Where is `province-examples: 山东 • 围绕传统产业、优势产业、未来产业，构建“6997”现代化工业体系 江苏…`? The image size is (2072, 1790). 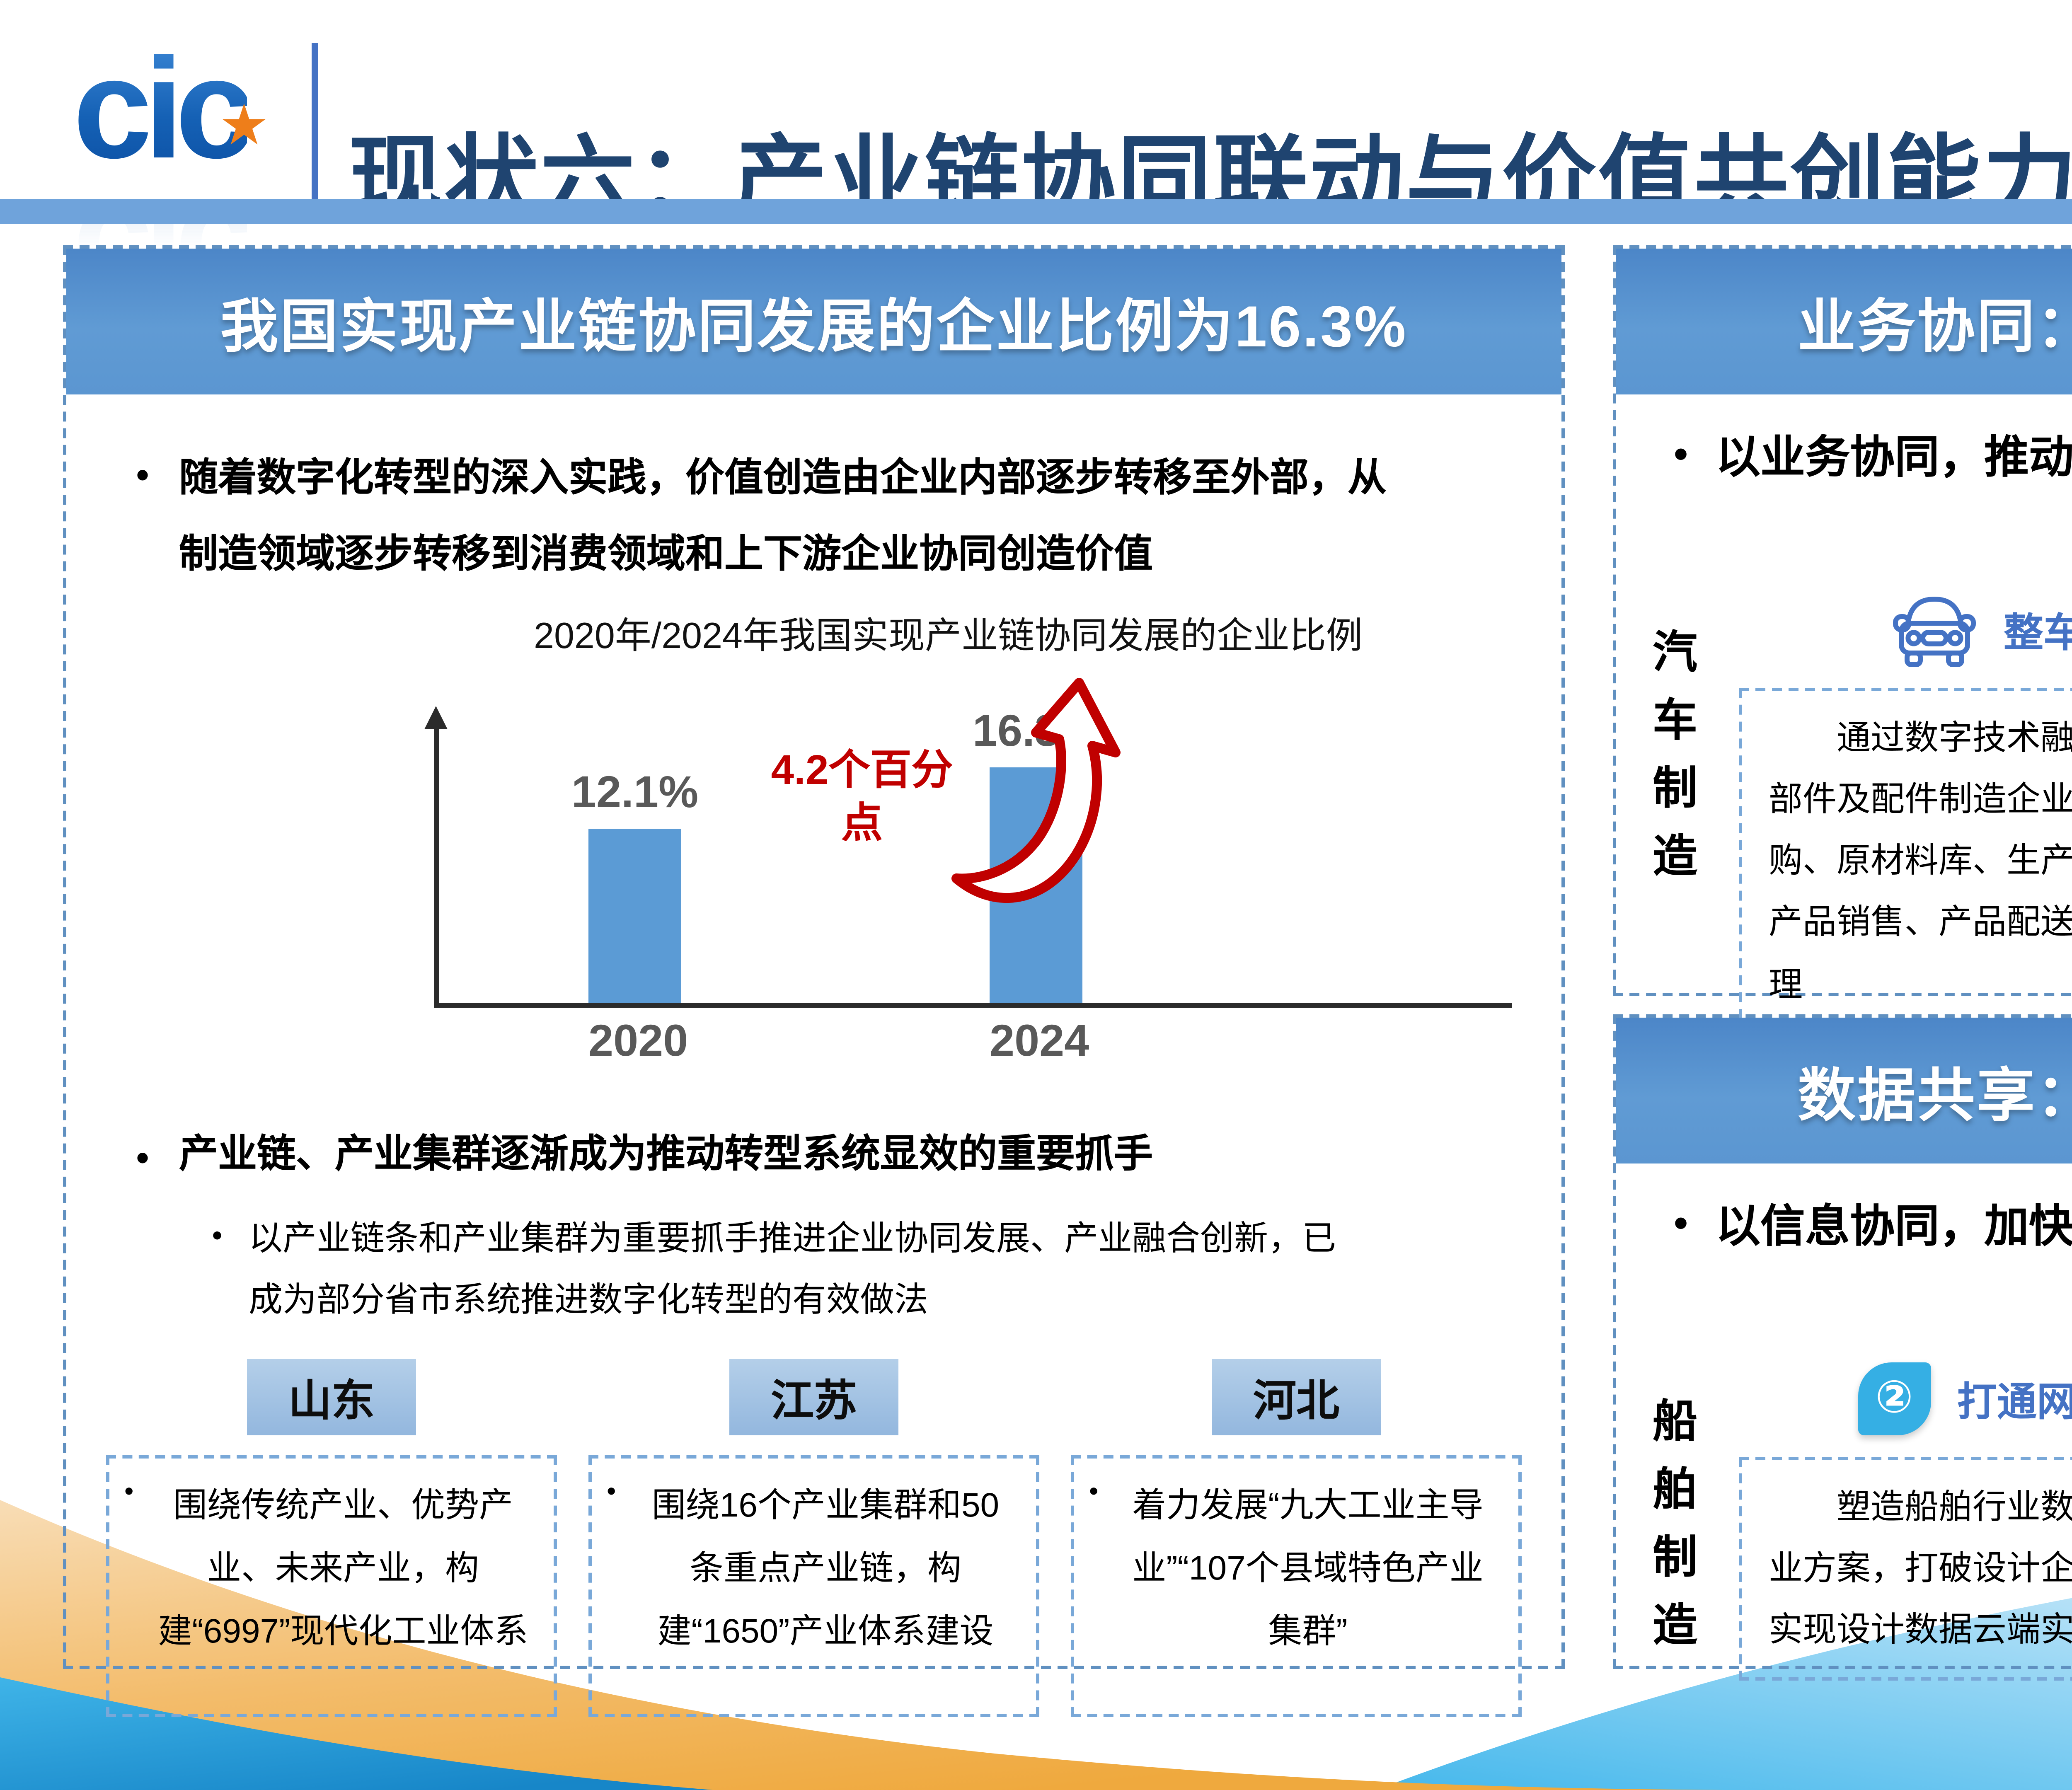 province-examples: 山东 • 围绕传统产业、优势产业、未来产业，构建“6997”现代化工业体系 江苏… is located at coordinates (814, 1538).